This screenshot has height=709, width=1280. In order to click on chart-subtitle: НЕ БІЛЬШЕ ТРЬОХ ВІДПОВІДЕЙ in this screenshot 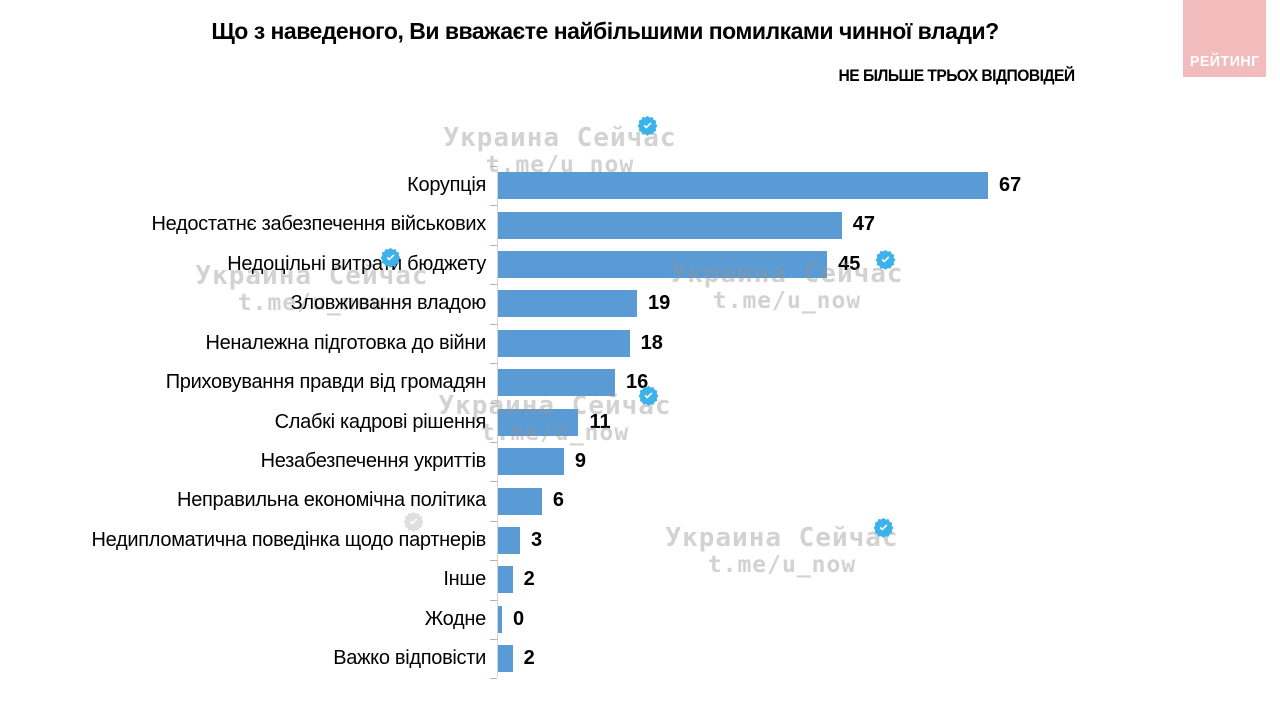, I will do `click(957, 75)`.